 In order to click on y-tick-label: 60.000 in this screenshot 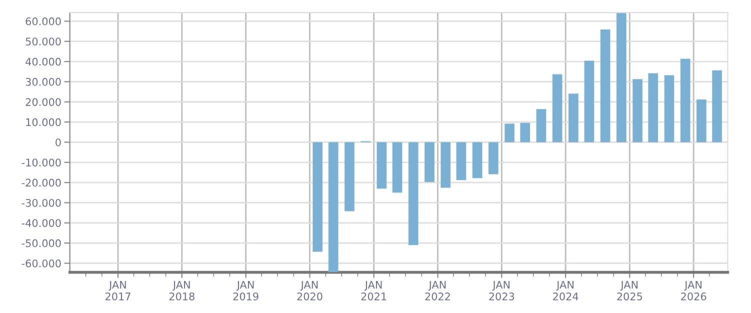, I will do `click(43, 21)`.